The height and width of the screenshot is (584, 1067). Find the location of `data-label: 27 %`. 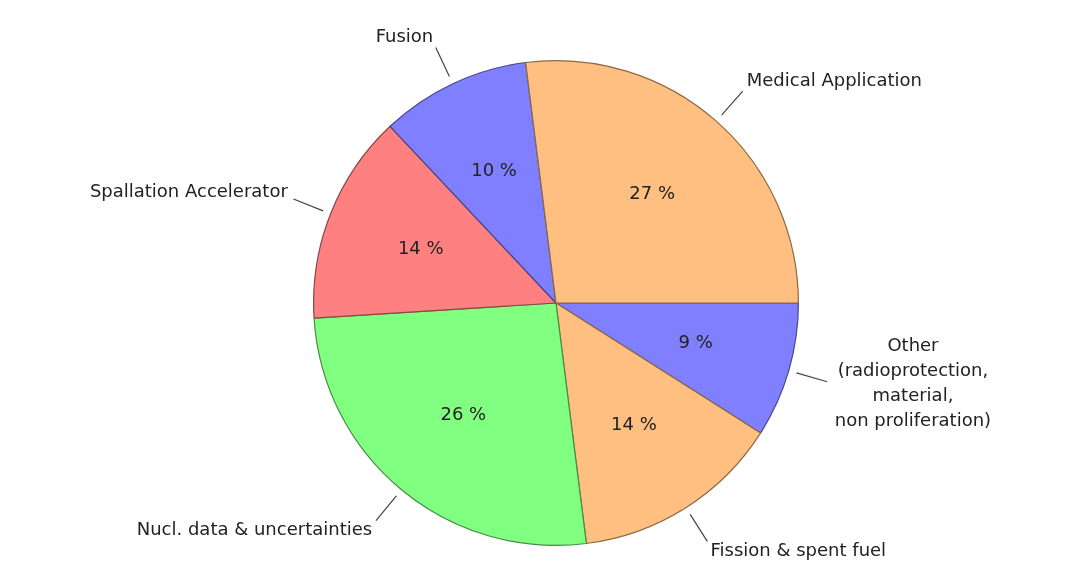

data-label: 27 % is located at coordinates (652, 192).